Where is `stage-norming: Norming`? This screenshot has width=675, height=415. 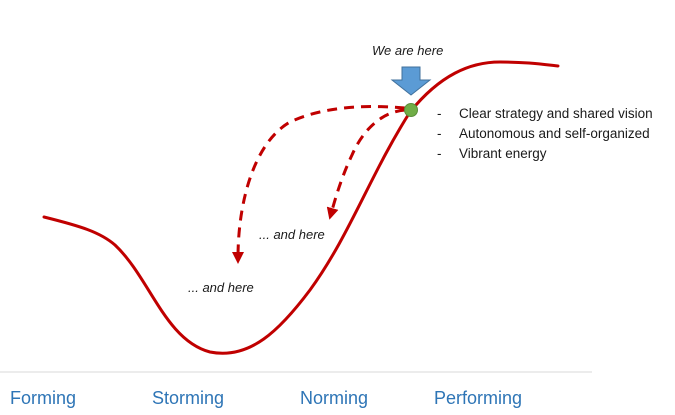
stage-norming: Norming is located at coordinates (334, 398).